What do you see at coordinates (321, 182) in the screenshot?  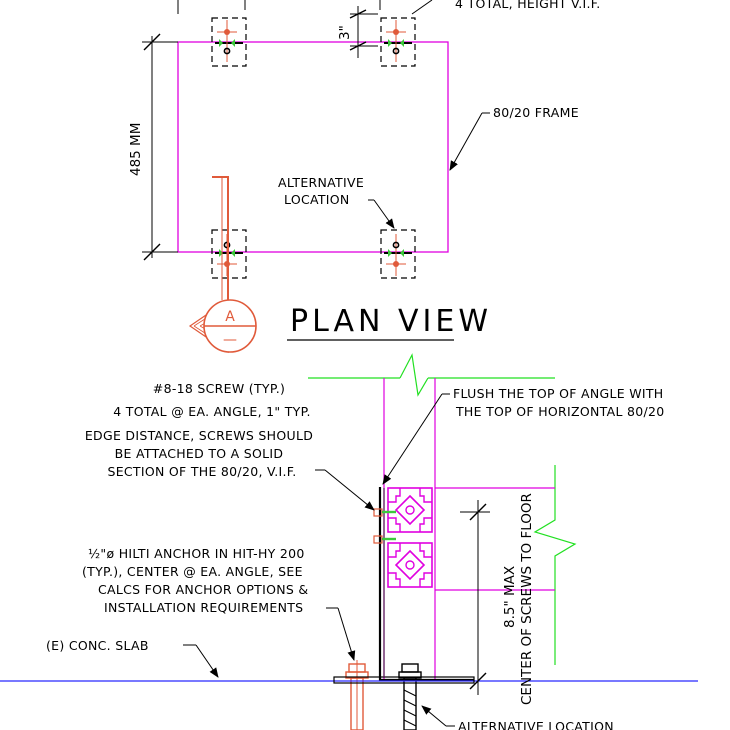 I see `alt-location-line1: ALTERNATIVE` at bounding box center [321, 182].